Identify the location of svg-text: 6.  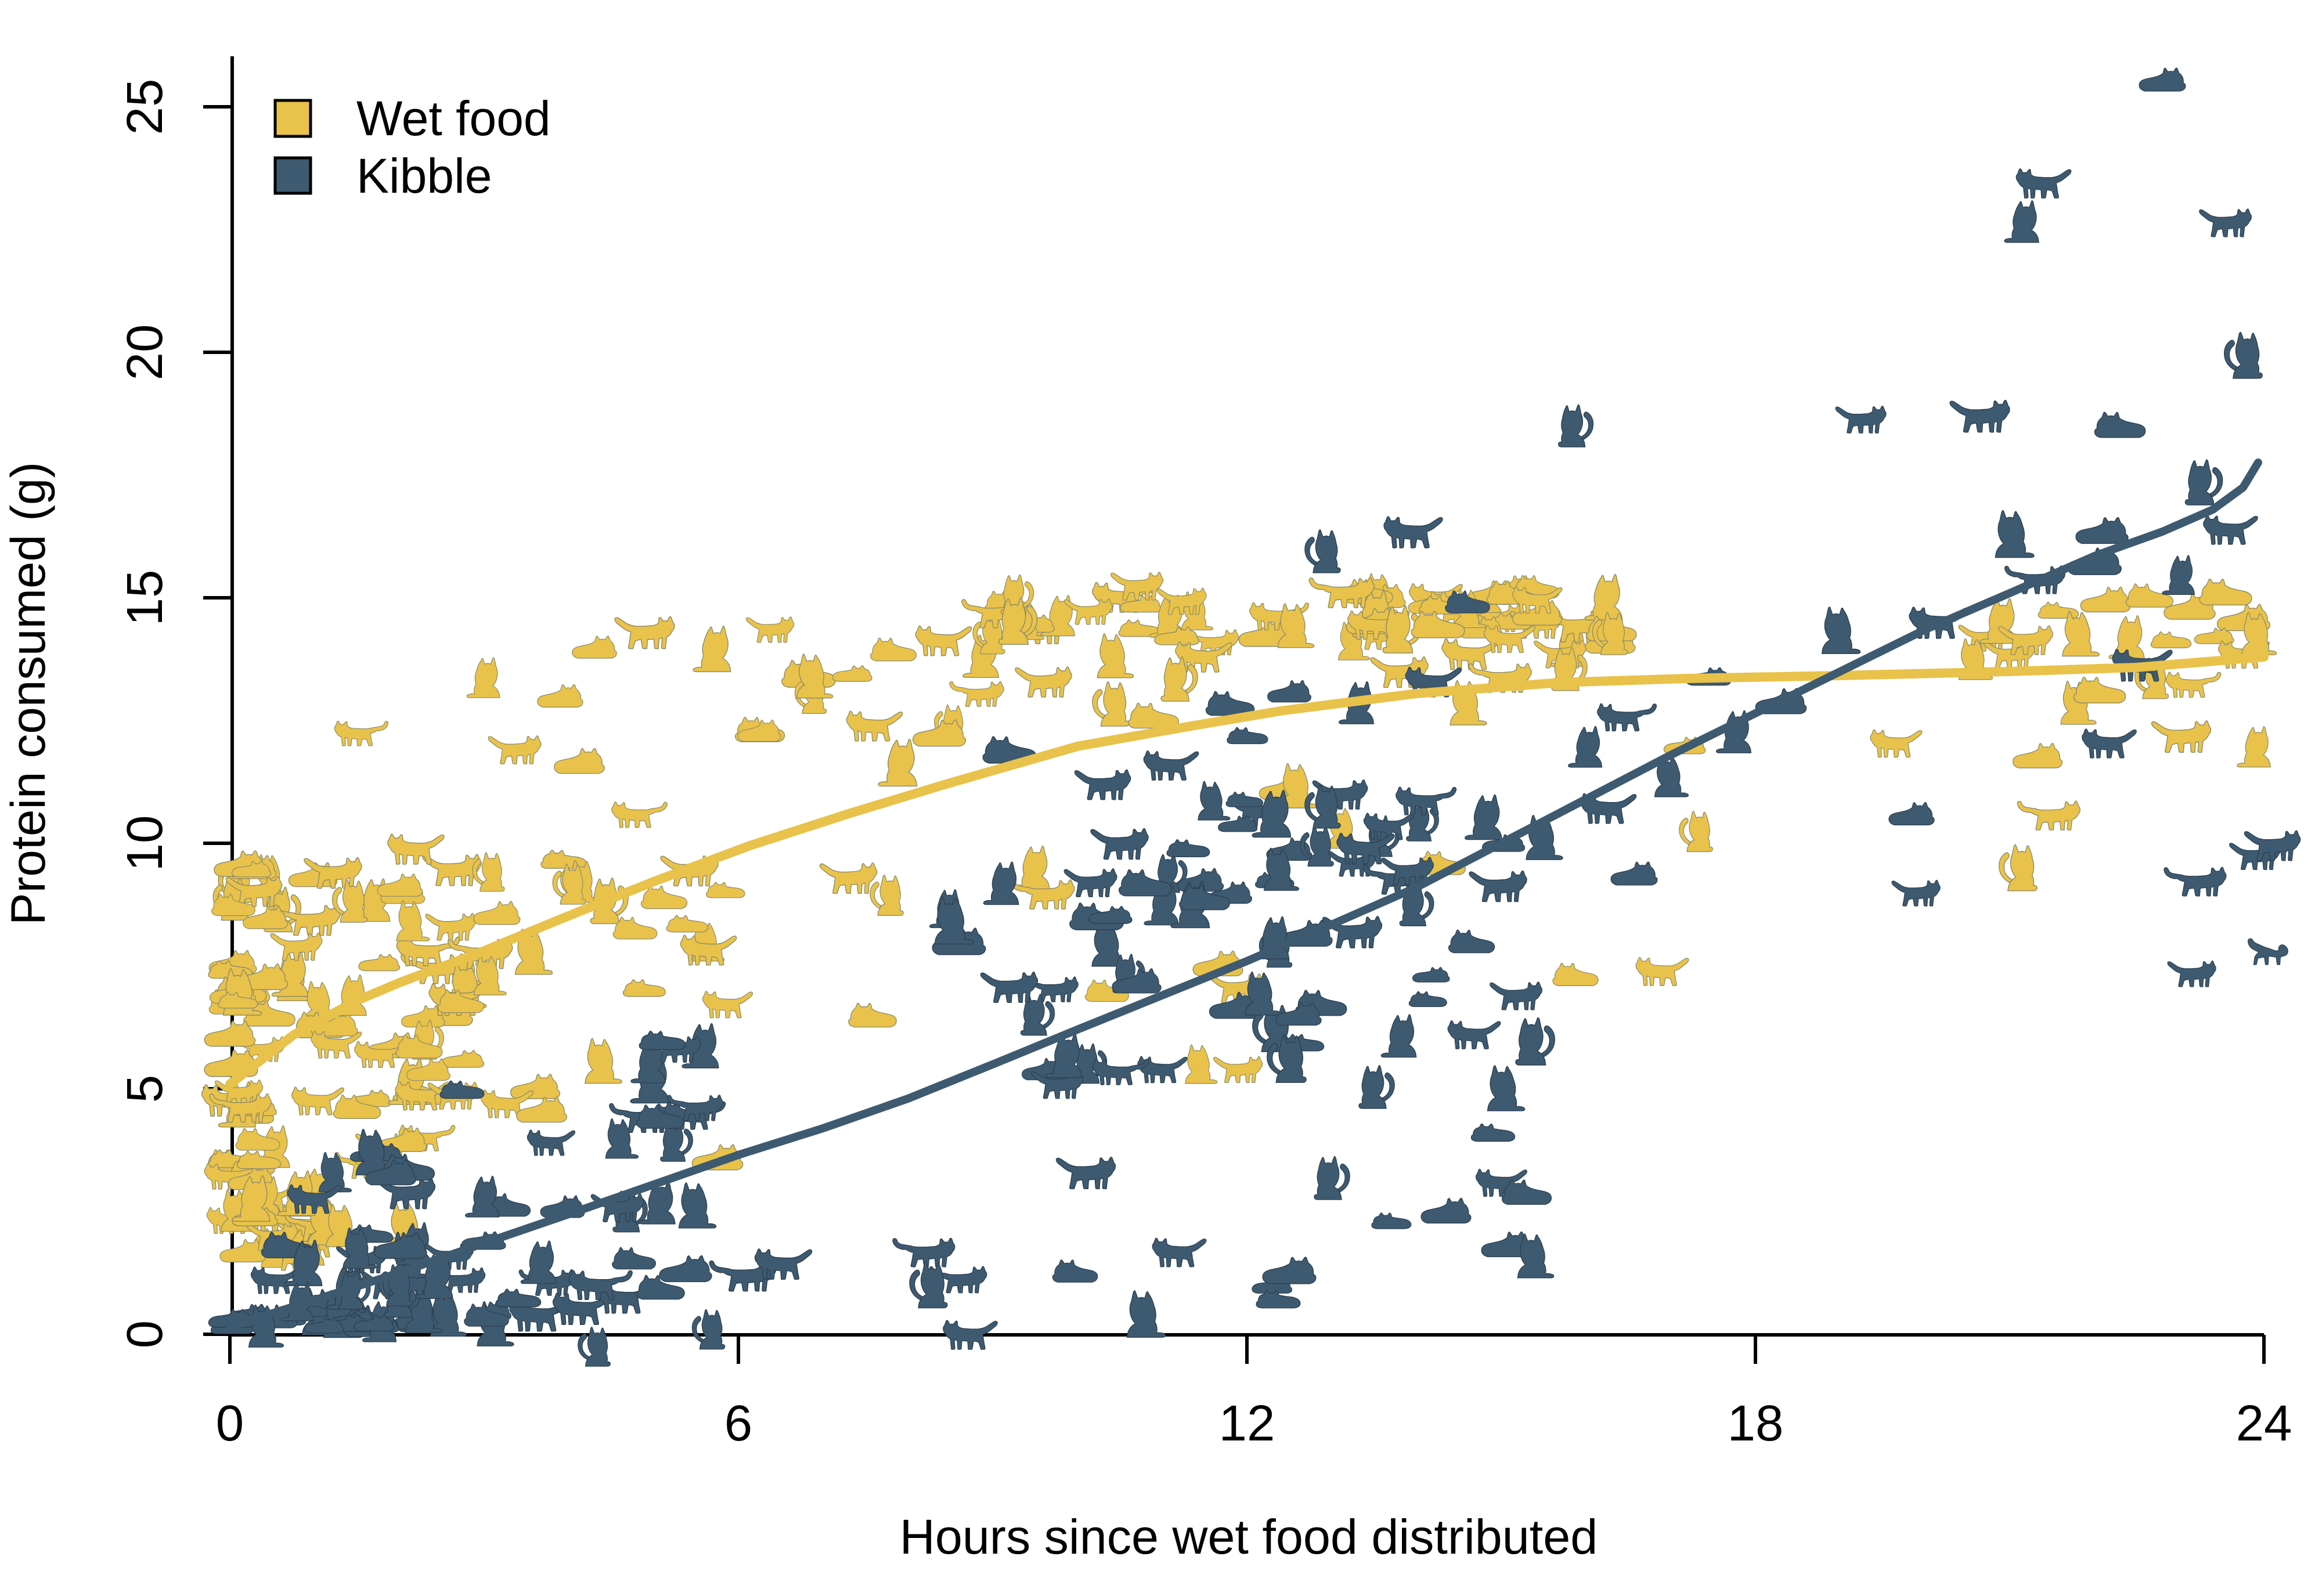
(738, 1423).